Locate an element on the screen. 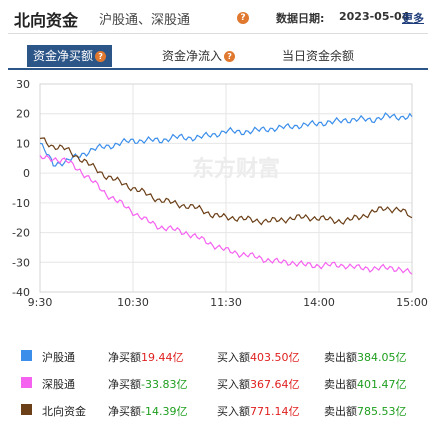  sell-amount: 卖出额785.53亿 is located at coordinates (365, 411).